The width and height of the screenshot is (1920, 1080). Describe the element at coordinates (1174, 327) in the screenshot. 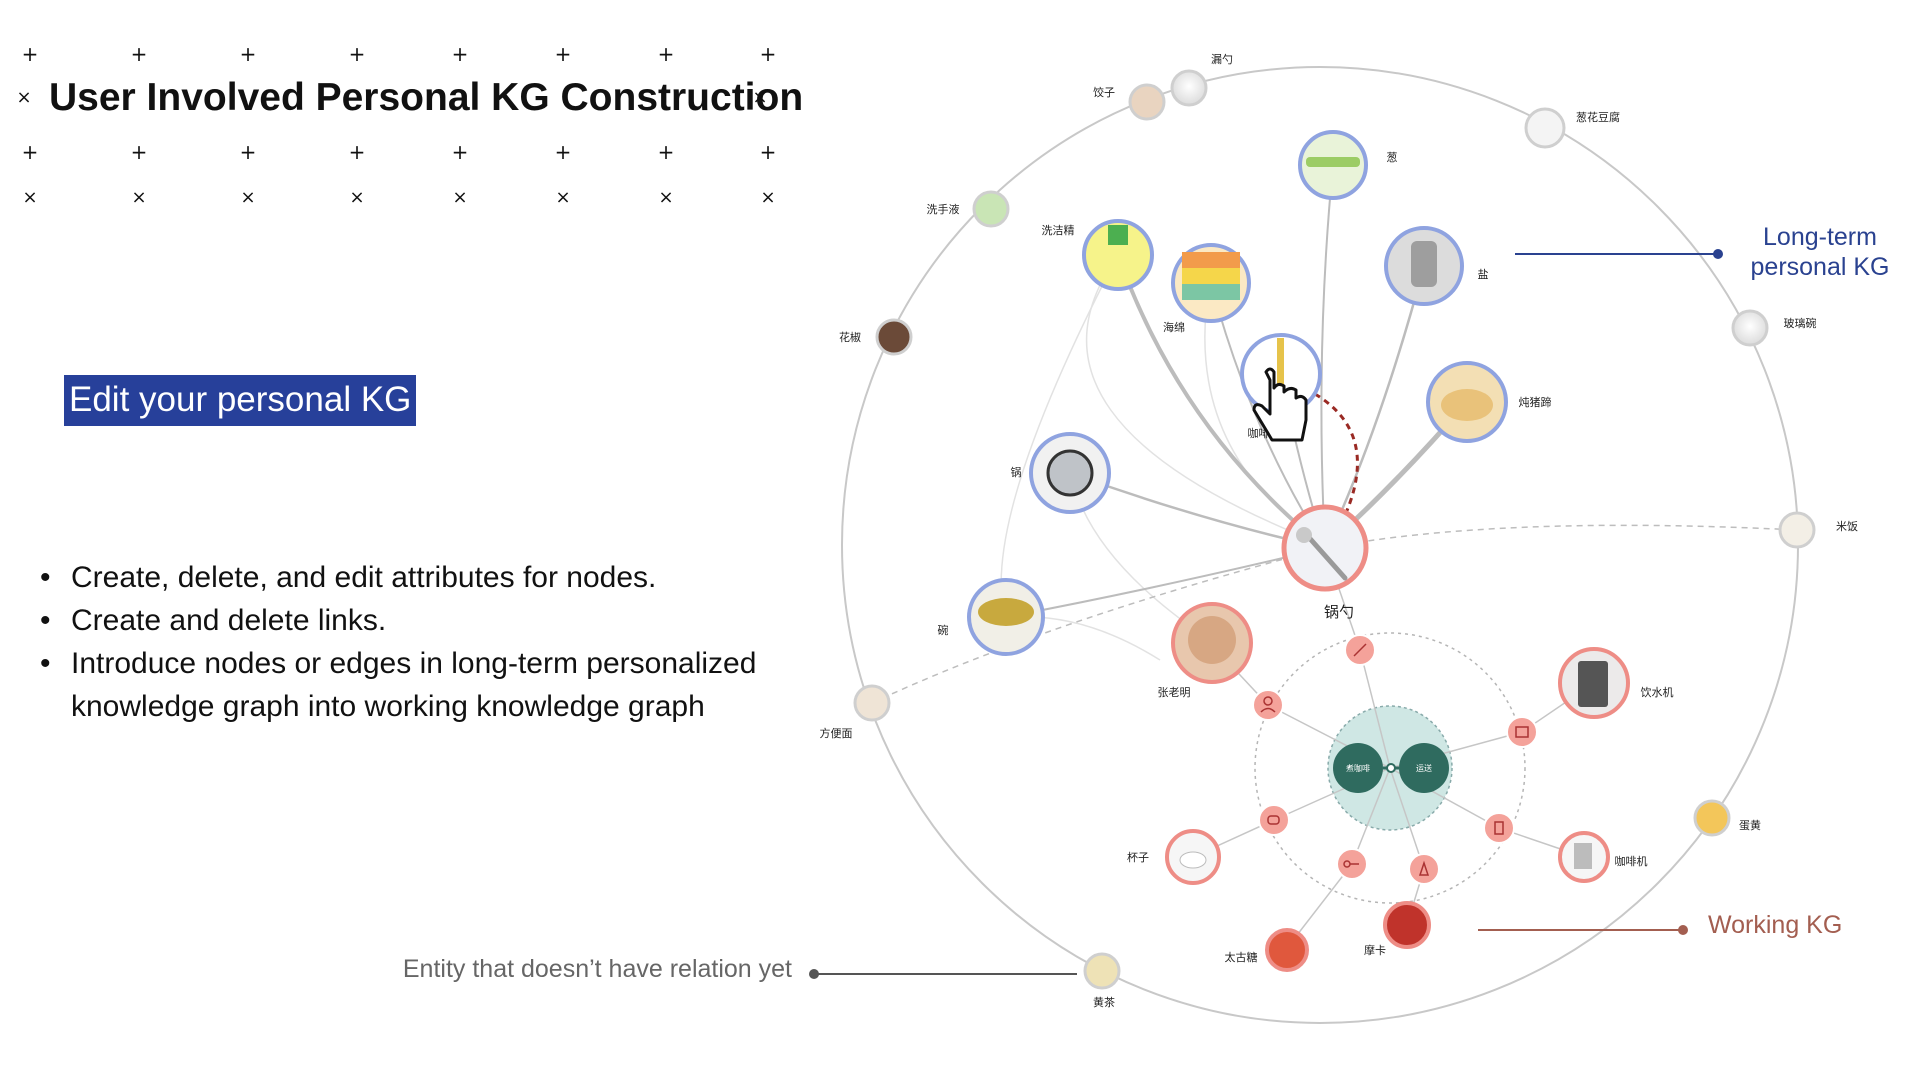

I see `node-label: 海绵` at that location.